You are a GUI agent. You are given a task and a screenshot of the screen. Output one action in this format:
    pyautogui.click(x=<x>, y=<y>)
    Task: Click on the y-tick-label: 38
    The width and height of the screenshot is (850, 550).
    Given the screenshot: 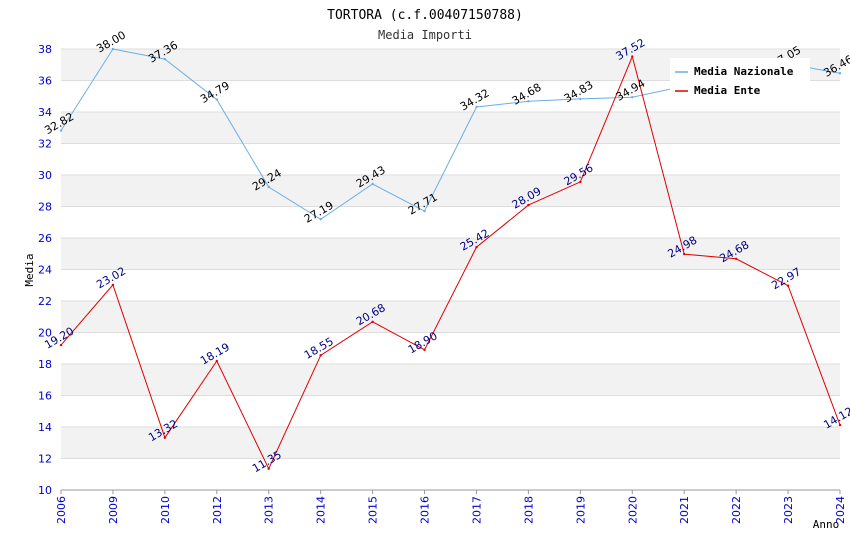 What is the action you would take?
    pyautogui.click(x=45, y=49)
    